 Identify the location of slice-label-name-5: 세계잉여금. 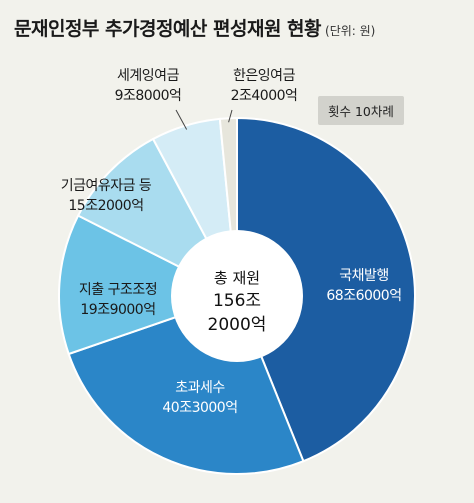
(148, 76).